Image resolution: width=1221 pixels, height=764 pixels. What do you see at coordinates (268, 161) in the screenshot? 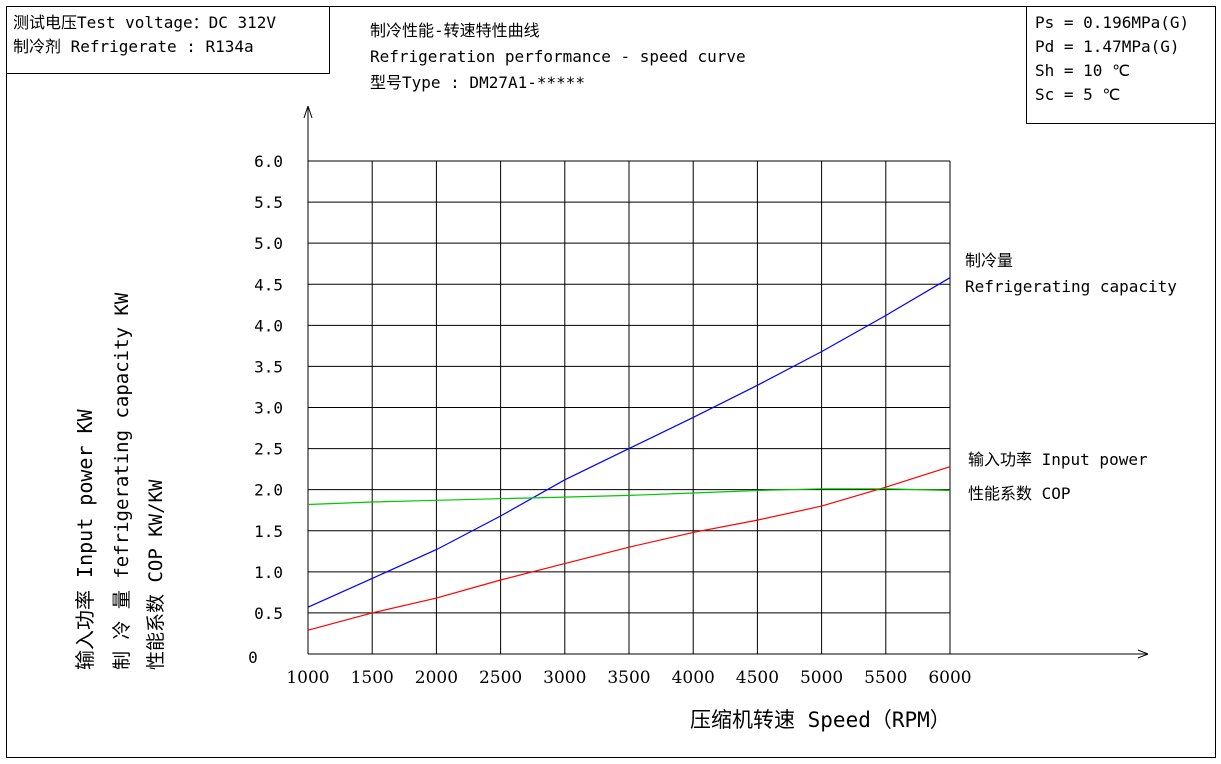
I see `y-tick-label: 6.0` at bounding box center [268, 161].